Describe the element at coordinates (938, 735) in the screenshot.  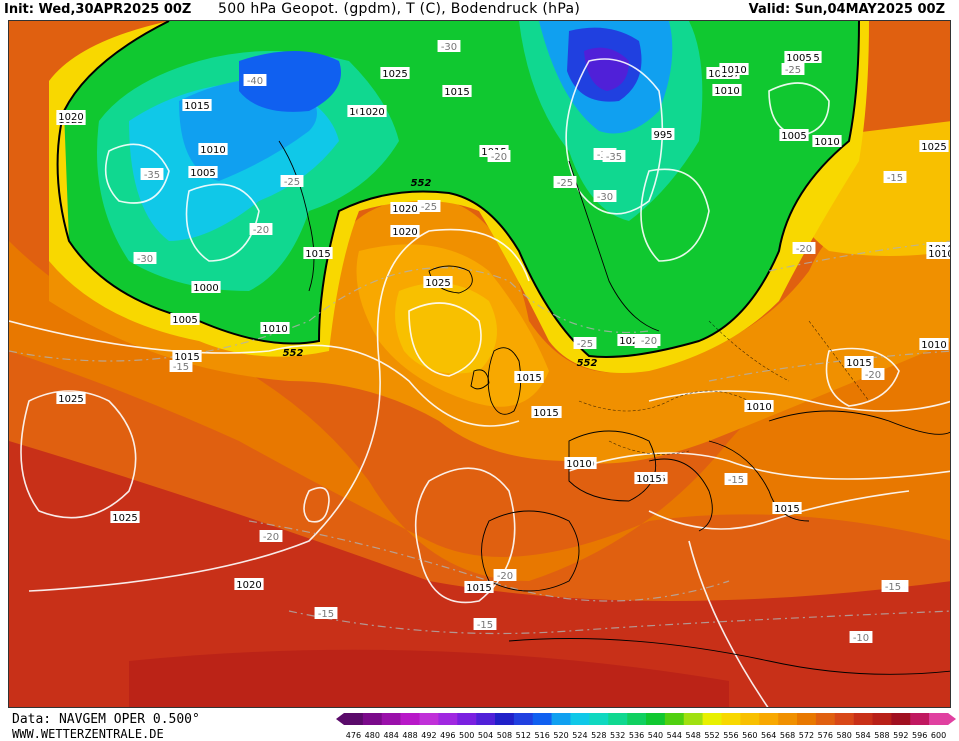
I see `legend-tick-label: 600` at that location.